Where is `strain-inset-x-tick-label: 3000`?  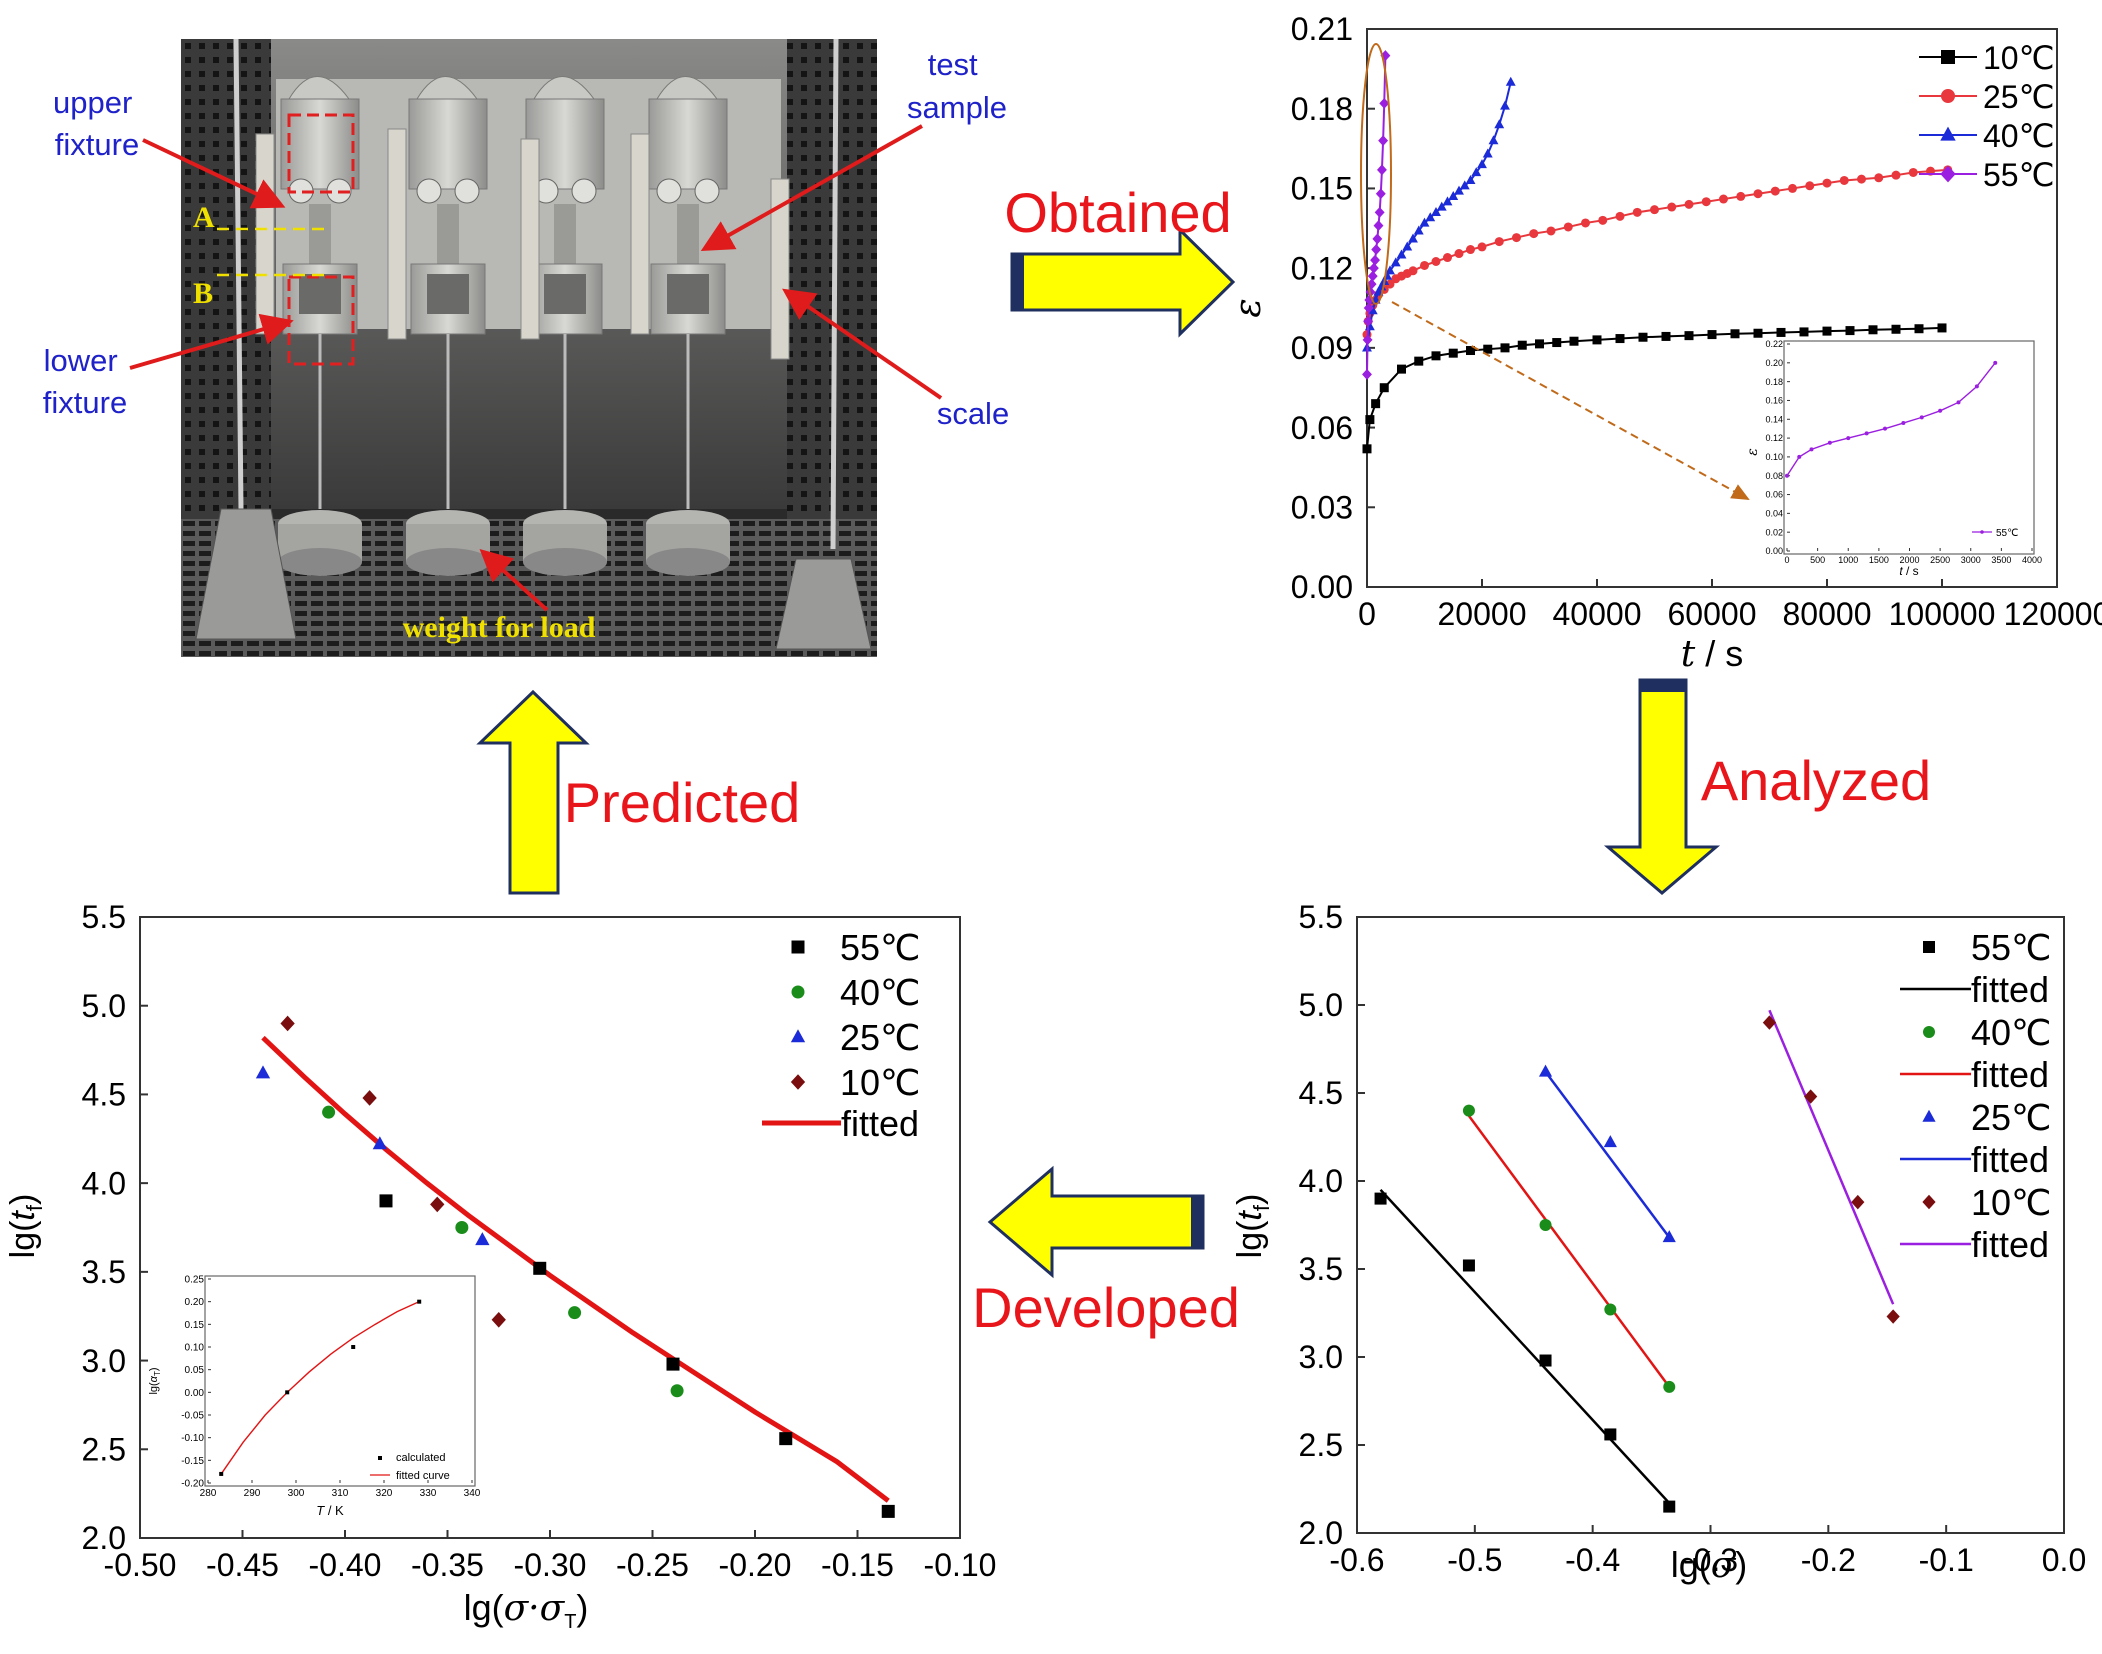
strain-inset-x-tick-label: 3000 is located at coordinates (1971, 560).